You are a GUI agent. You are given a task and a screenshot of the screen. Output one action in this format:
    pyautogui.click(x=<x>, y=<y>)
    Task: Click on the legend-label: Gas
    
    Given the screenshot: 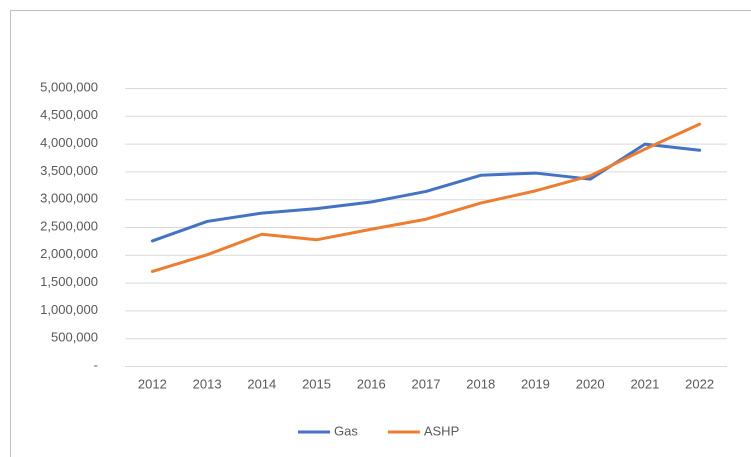 What is the action you would take?
    pyautogui.click(x=346, y=430)
    